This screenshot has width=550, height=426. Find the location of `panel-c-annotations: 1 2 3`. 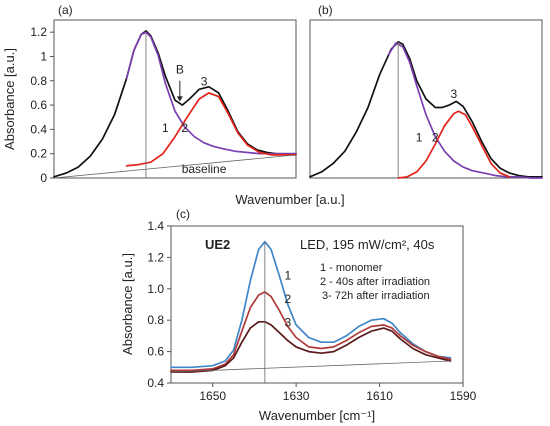

panel-c-annotations: 1 2 3 is located at coordinates (287, 298).